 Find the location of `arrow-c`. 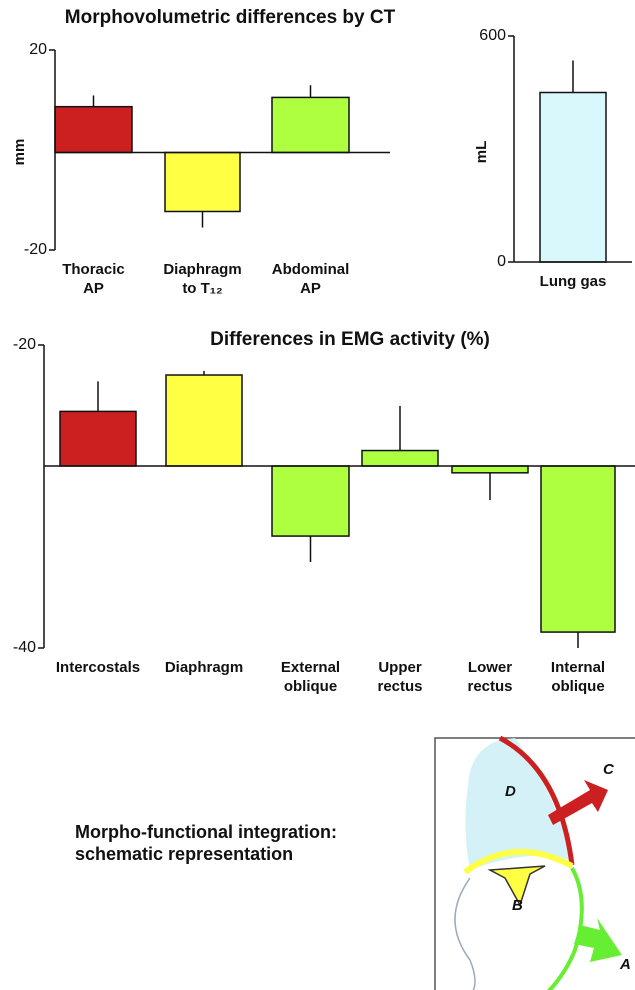

arrow-c is located at coordinates (578, 802).